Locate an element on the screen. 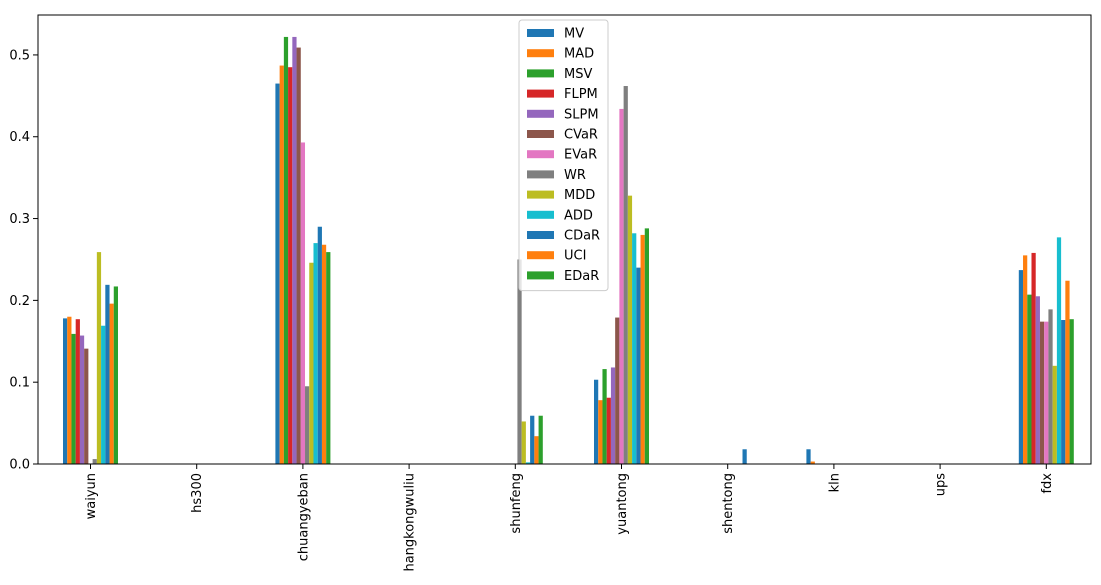 This screenshot has width=1101, height=585. bar-edar-yuantong is located at coordinates (646, 346).